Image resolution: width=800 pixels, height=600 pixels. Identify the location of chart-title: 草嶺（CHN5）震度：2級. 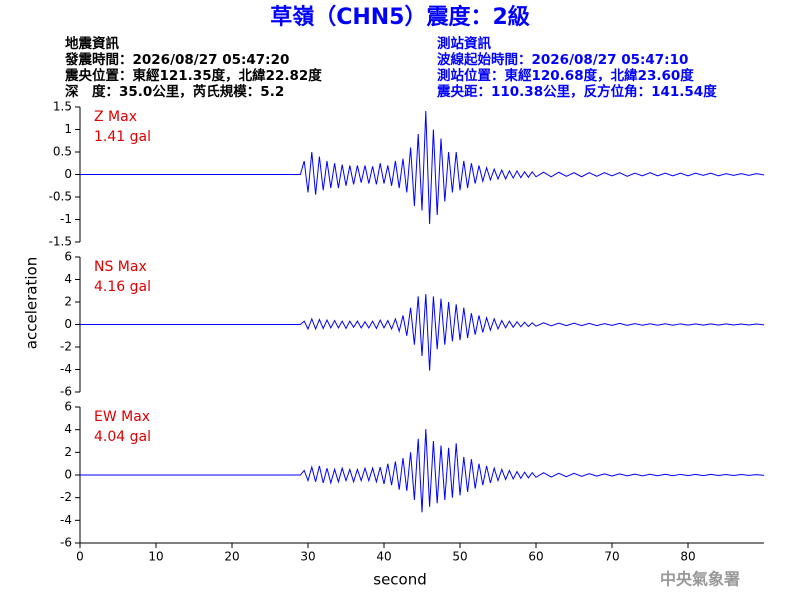
(400, 17).